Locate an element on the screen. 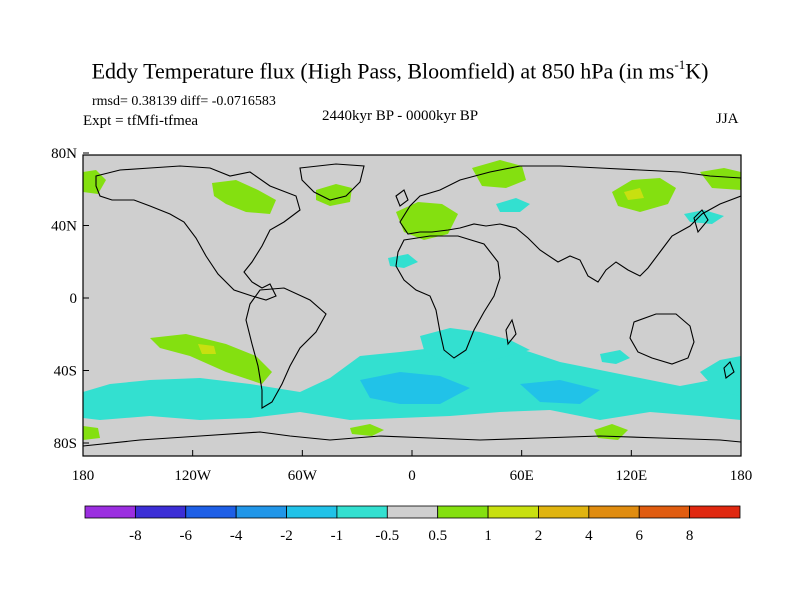 The width and height of the screenshot is (800, 600). x-tick-label: 120W is located at coordinates (193, 476).